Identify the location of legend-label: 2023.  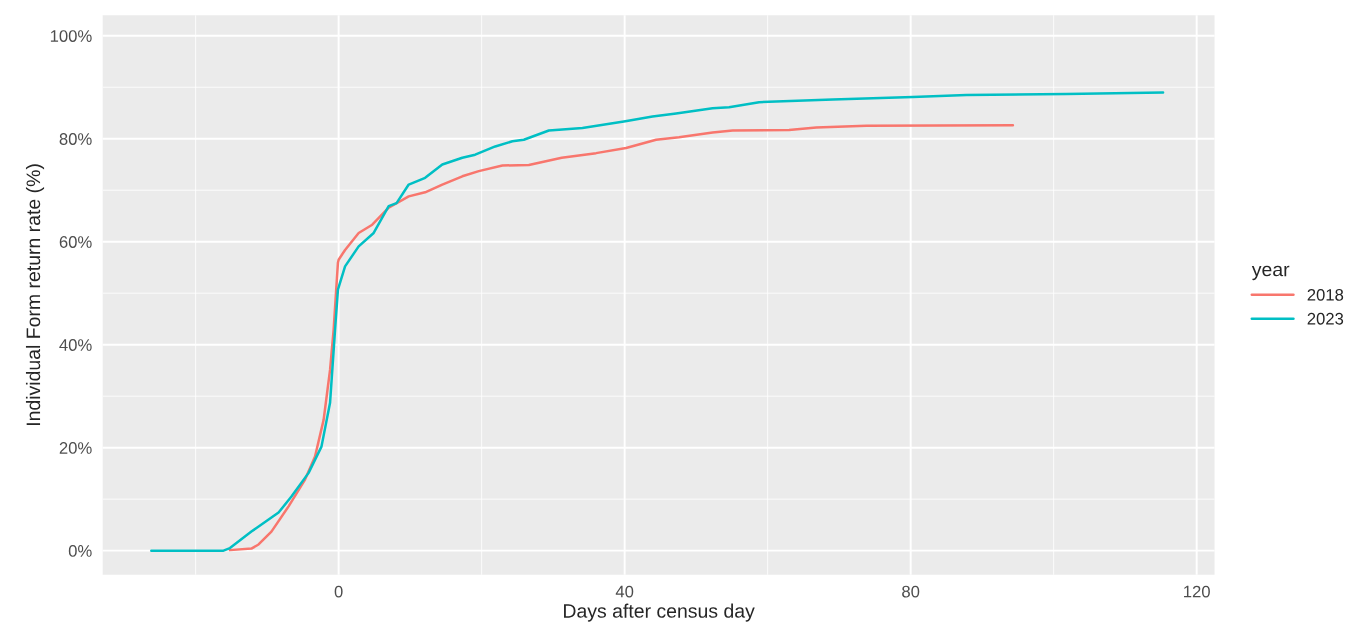
(1325, 318).